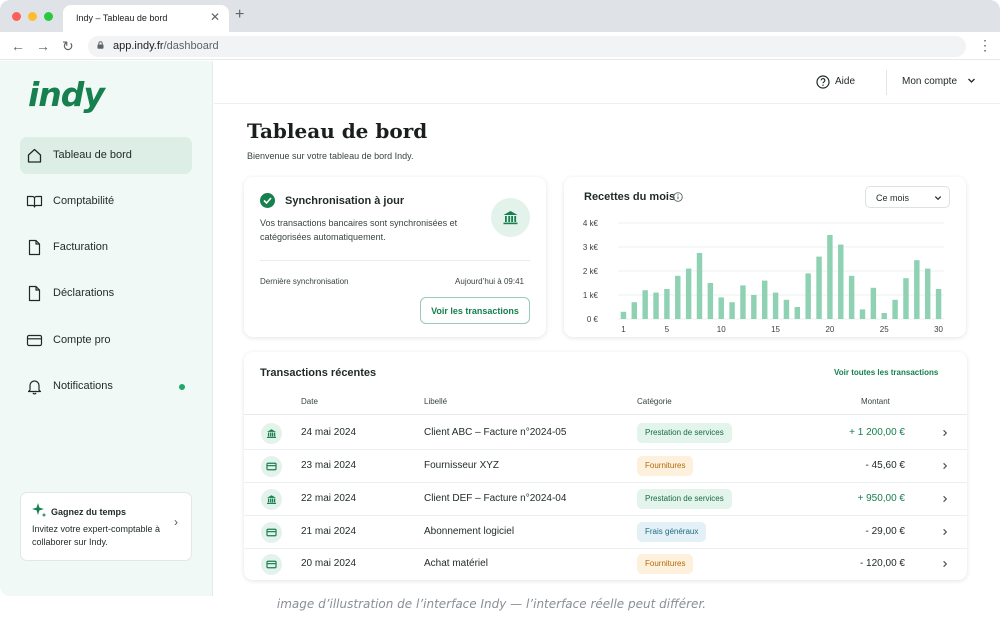 The image size is (1000, 625). I want to click on column-header-label: Libellé, so click(436, 401).